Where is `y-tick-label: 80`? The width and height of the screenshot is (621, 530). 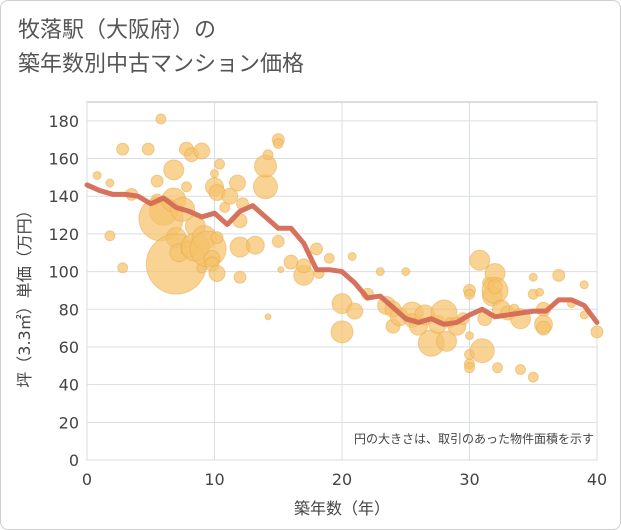
y-tick-label: 80 is located at coordinates (69, 309).